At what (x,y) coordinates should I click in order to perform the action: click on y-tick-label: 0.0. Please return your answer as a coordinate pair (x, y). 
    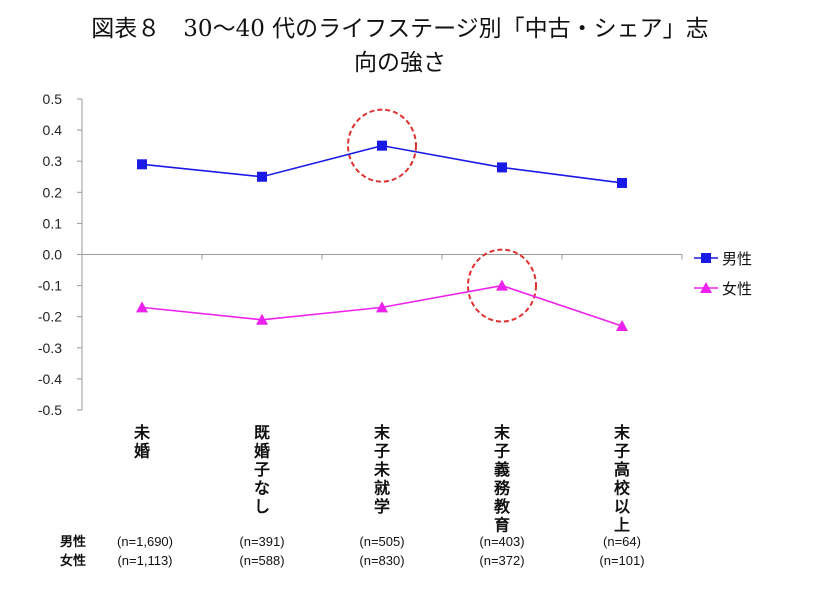
    Looking at the image, I should click on (53, 255).